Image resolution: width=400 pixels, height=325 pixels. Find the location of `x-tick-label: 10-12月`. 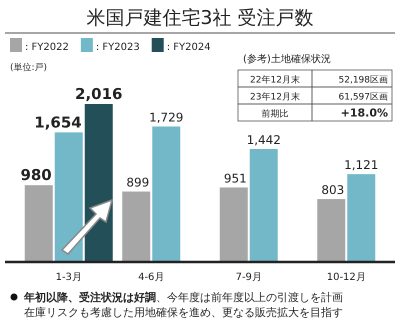

x-tick-label: 10-12月 is located at coordinates (346, 277).